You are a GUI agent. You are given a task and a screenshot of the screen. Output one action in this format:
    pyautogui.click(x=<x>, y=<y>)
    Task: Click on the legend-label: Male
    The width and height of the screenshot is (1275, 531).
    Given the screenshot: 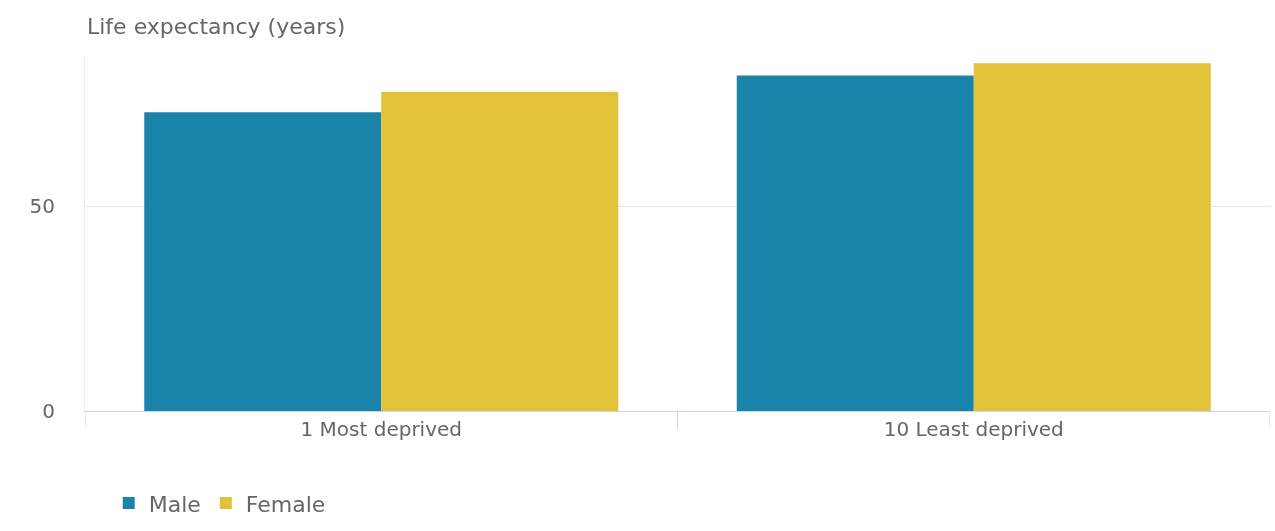 What is the action you would take?
    pyautogui.click(x=174, y=504)
    